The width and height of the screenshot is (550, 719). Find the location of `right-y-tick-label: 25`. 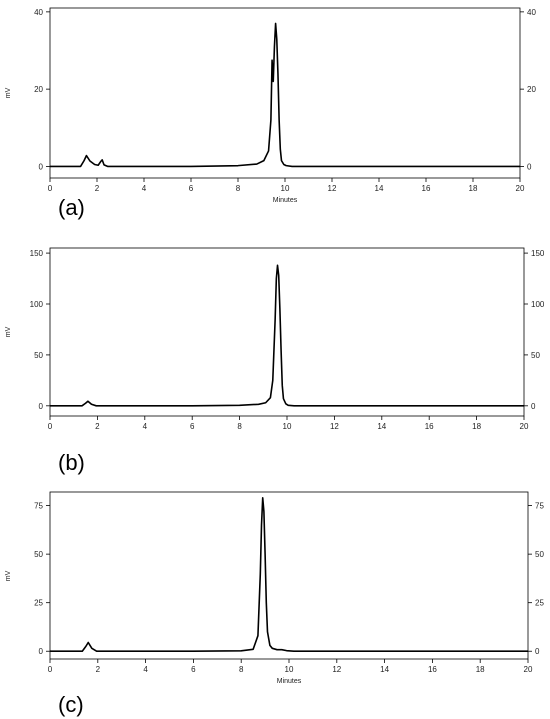

right-y-tick-label: 25 is located at coordinates (539, 603).